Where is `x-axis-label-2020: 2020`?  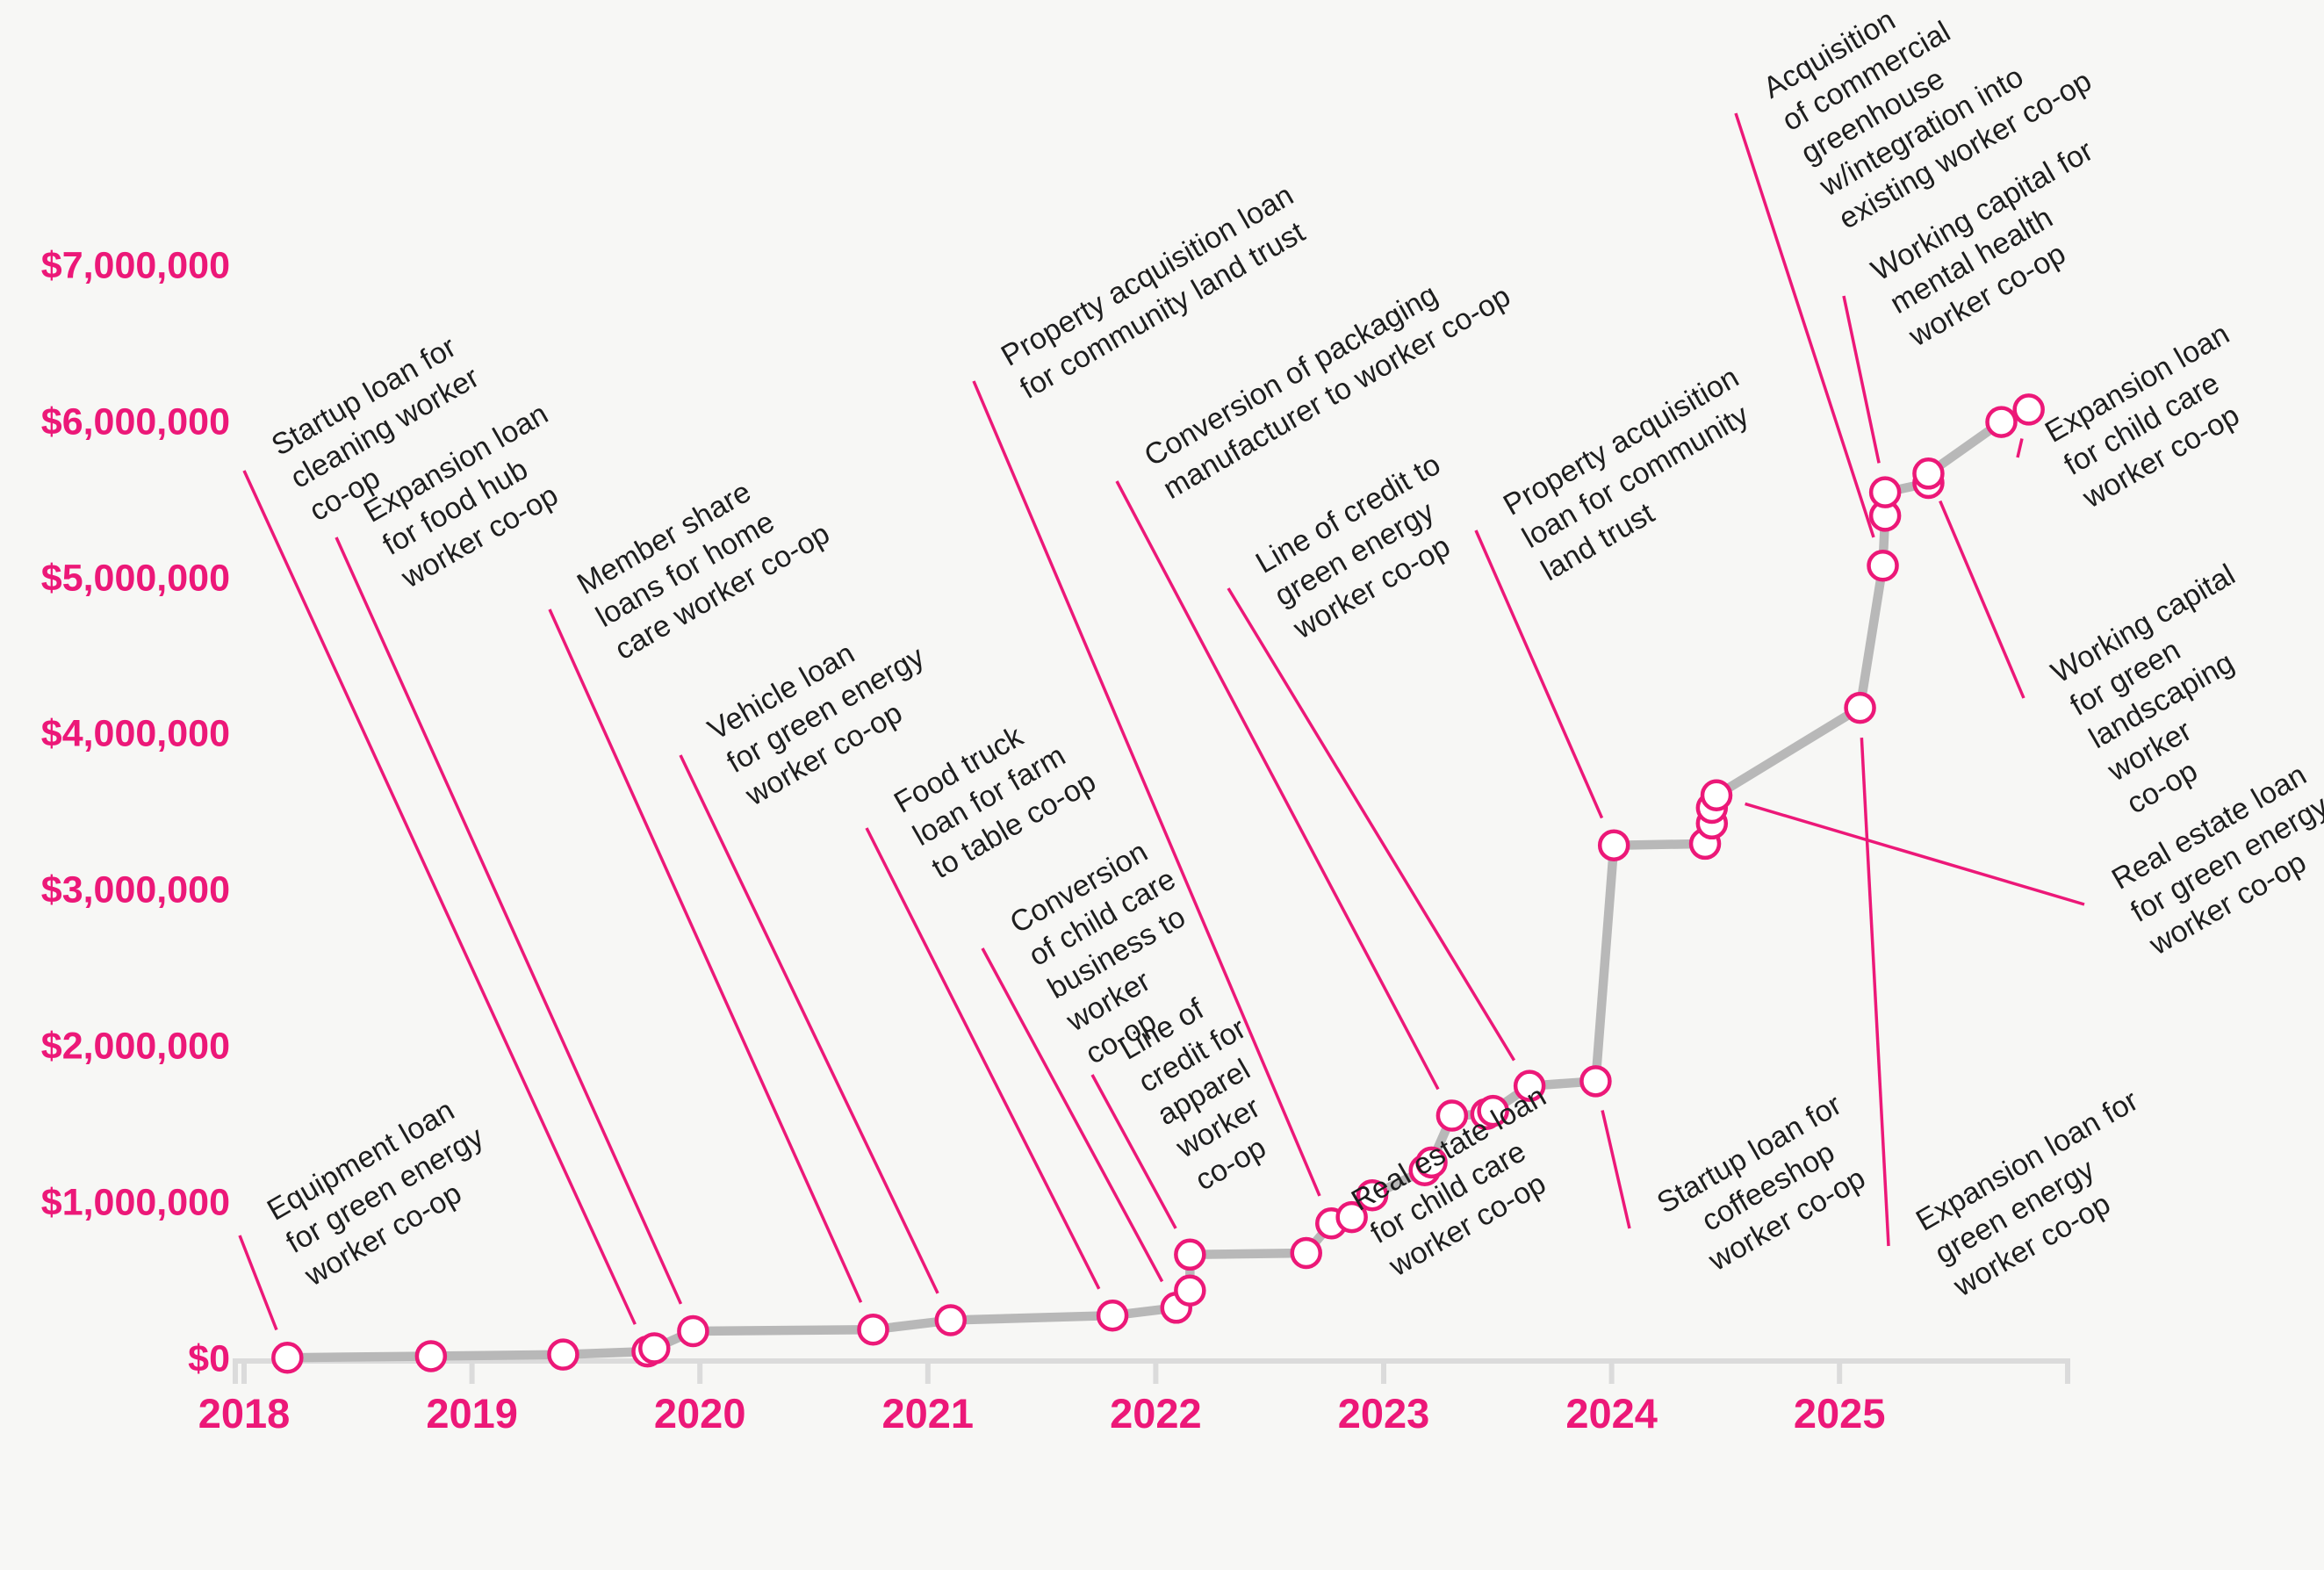
x-axis-label-2020: 2020 is located at coordinates (699, 1413).